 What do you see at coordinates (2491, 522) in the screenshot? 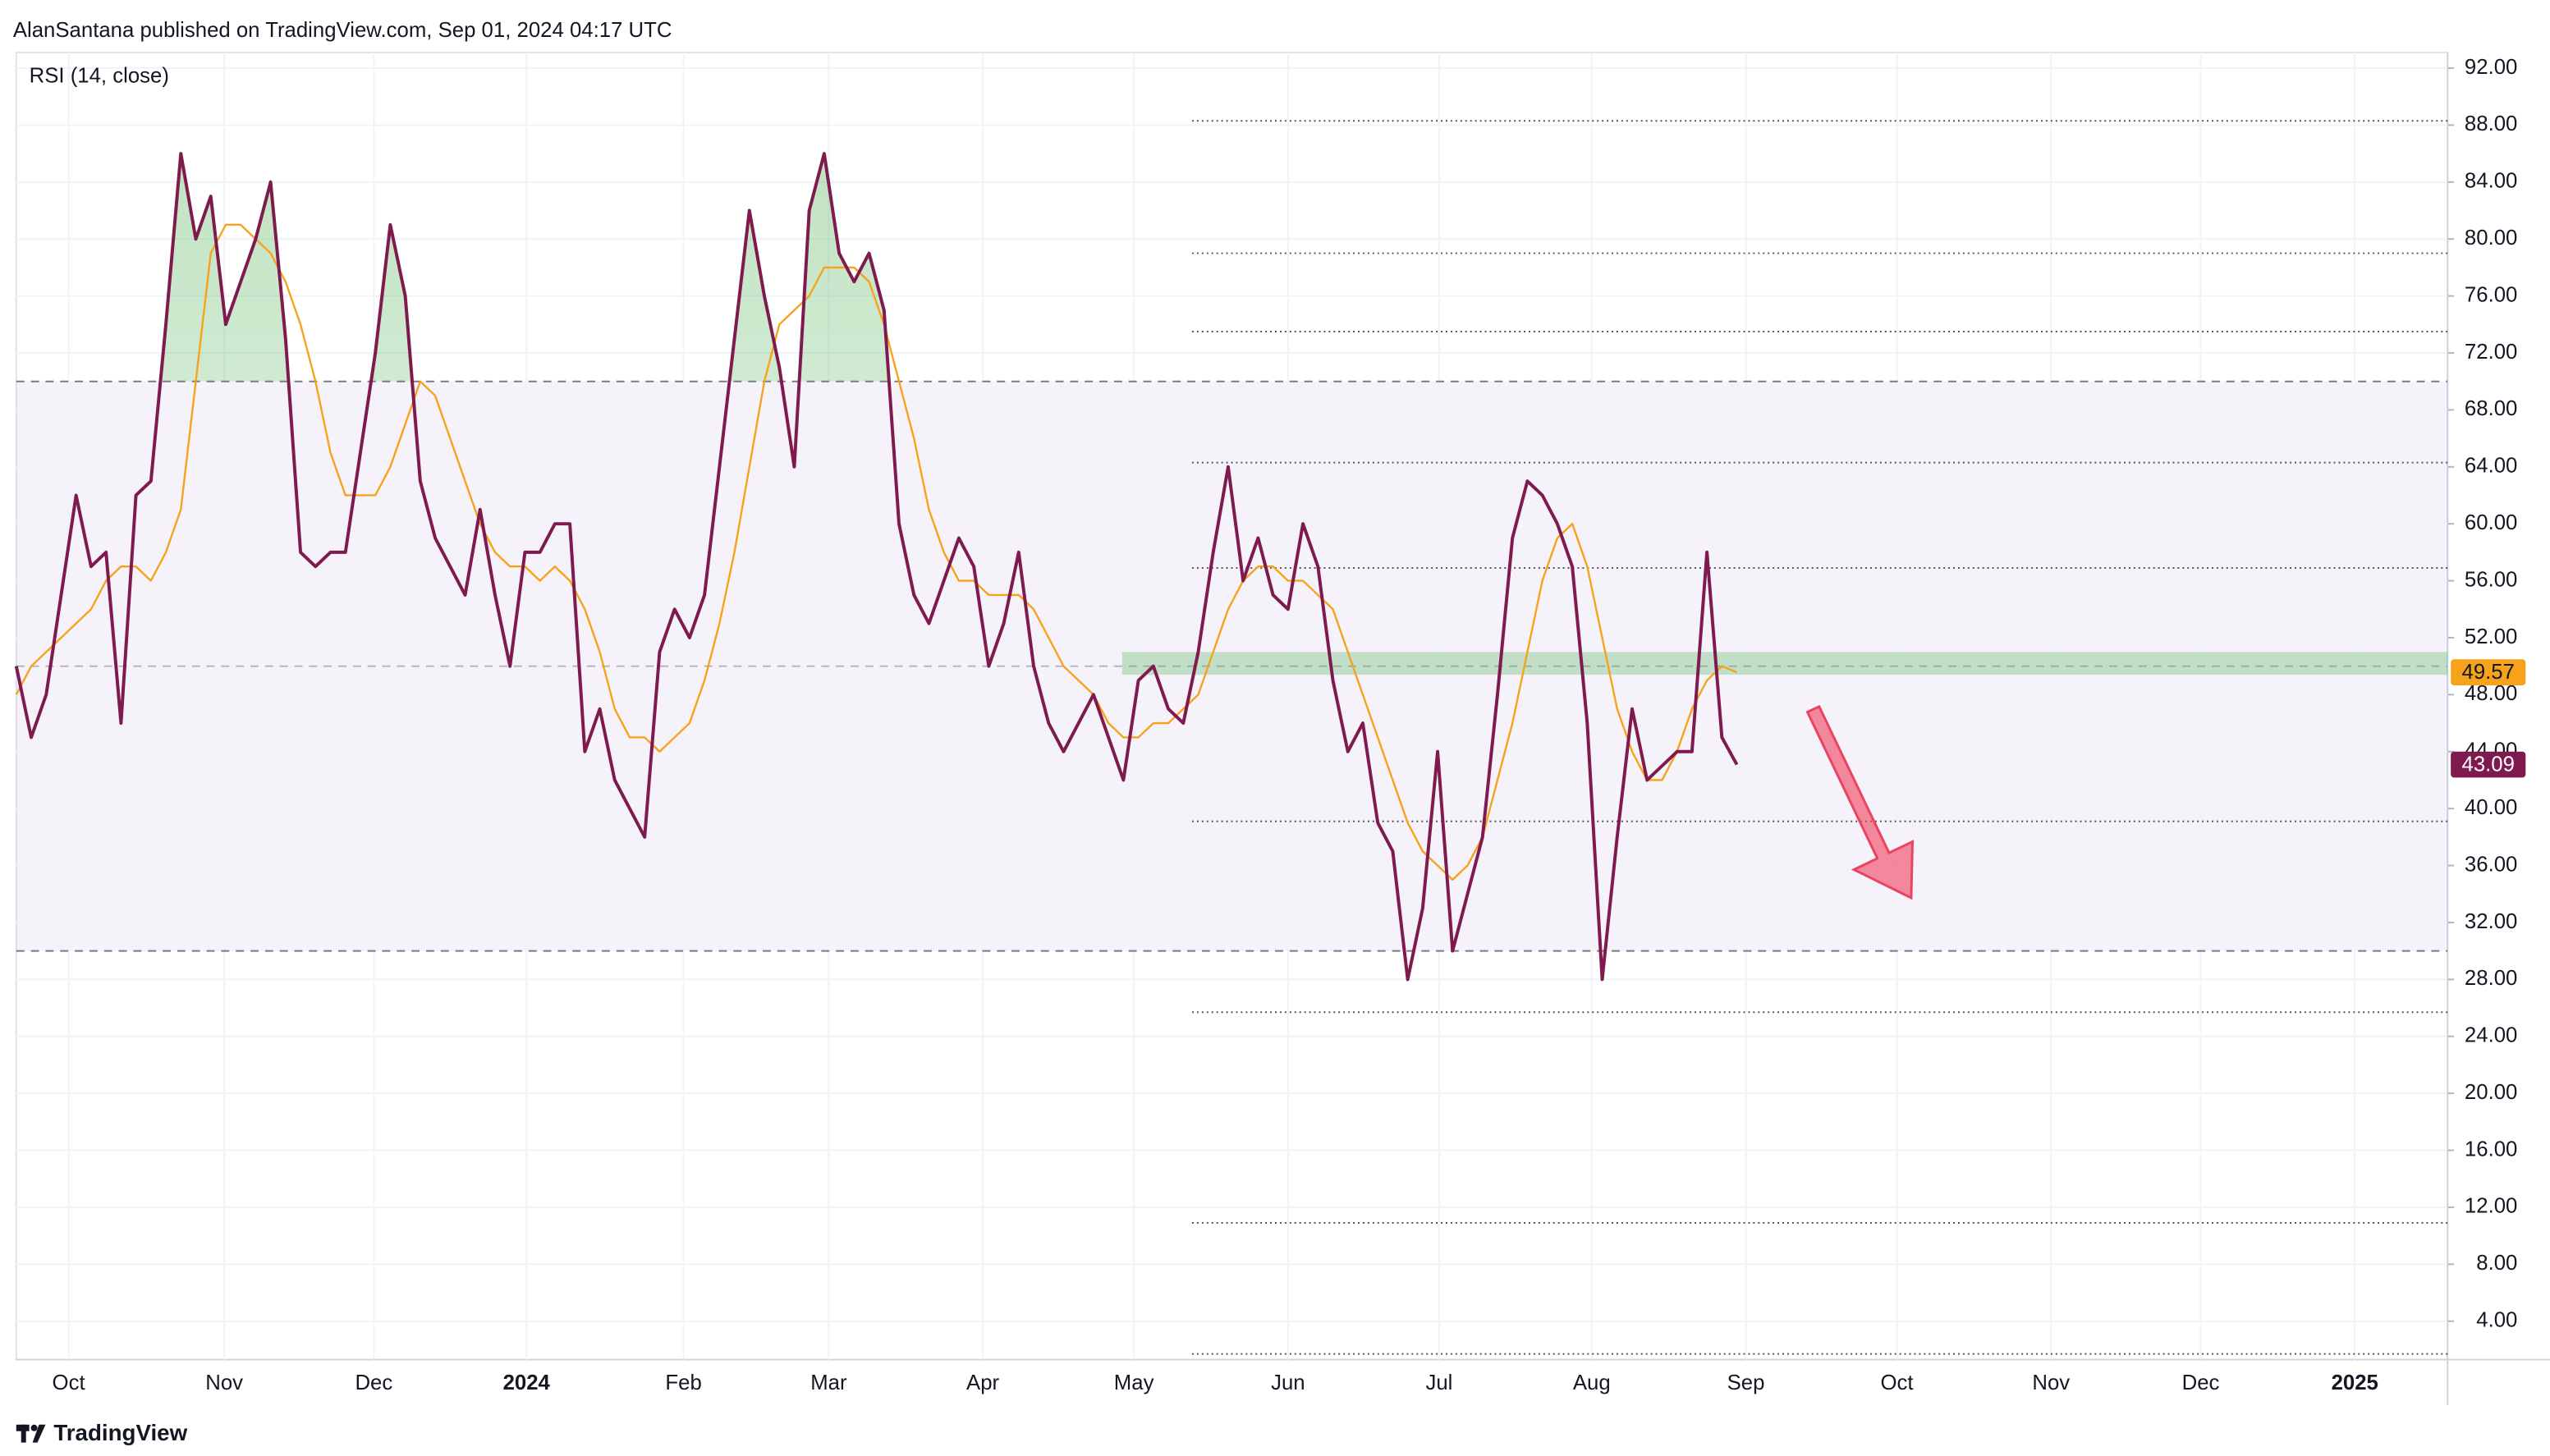
I see `y-tick-label: 60.00` at bounding box center [2491, 522].